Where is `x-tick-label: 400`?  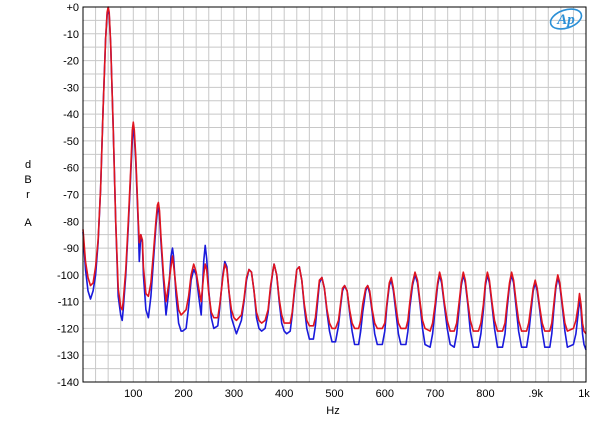 x-tick-label: 400 is located at coordinates (284, 394).